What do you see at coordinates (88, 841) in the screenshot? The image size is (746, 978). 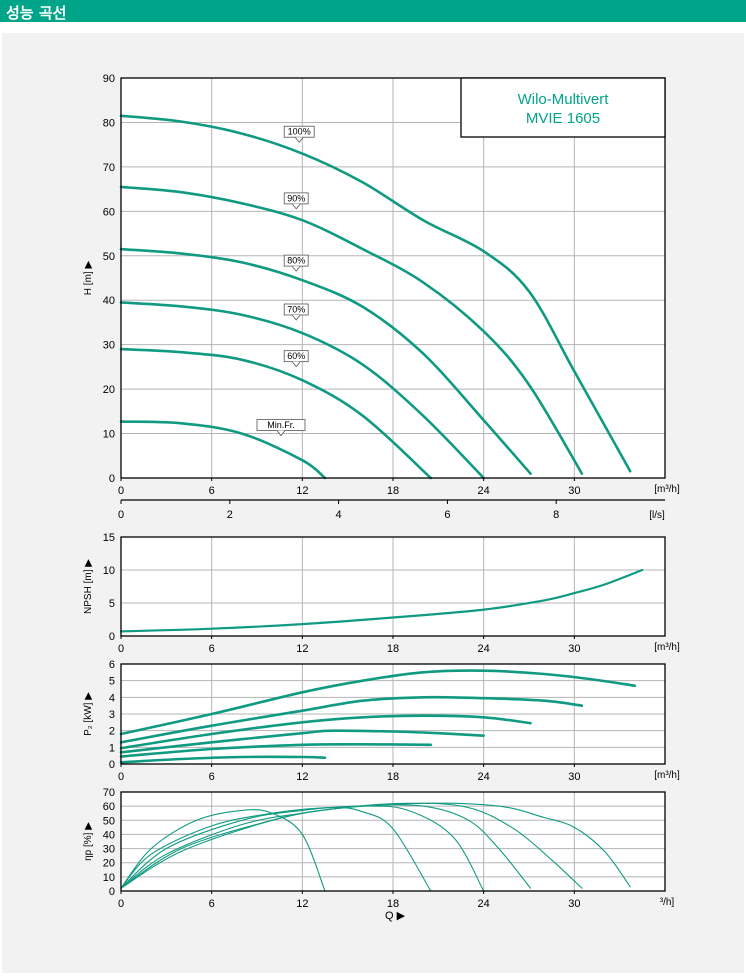 I see `efficiency-y-axis-label: ηp [%] ▶` at bounding box center [88, 841].